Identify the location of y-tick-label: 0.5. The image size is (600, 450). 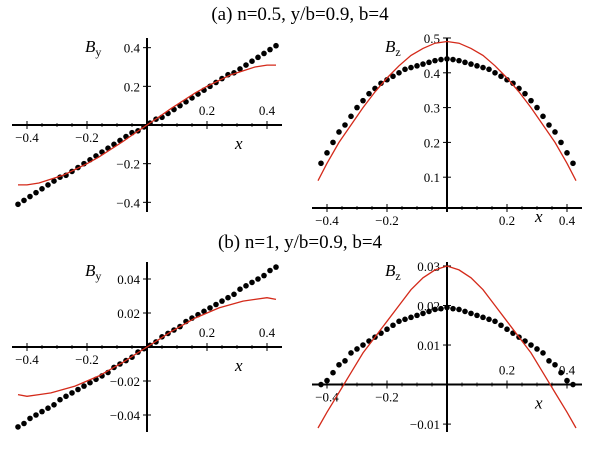
(432, 38).